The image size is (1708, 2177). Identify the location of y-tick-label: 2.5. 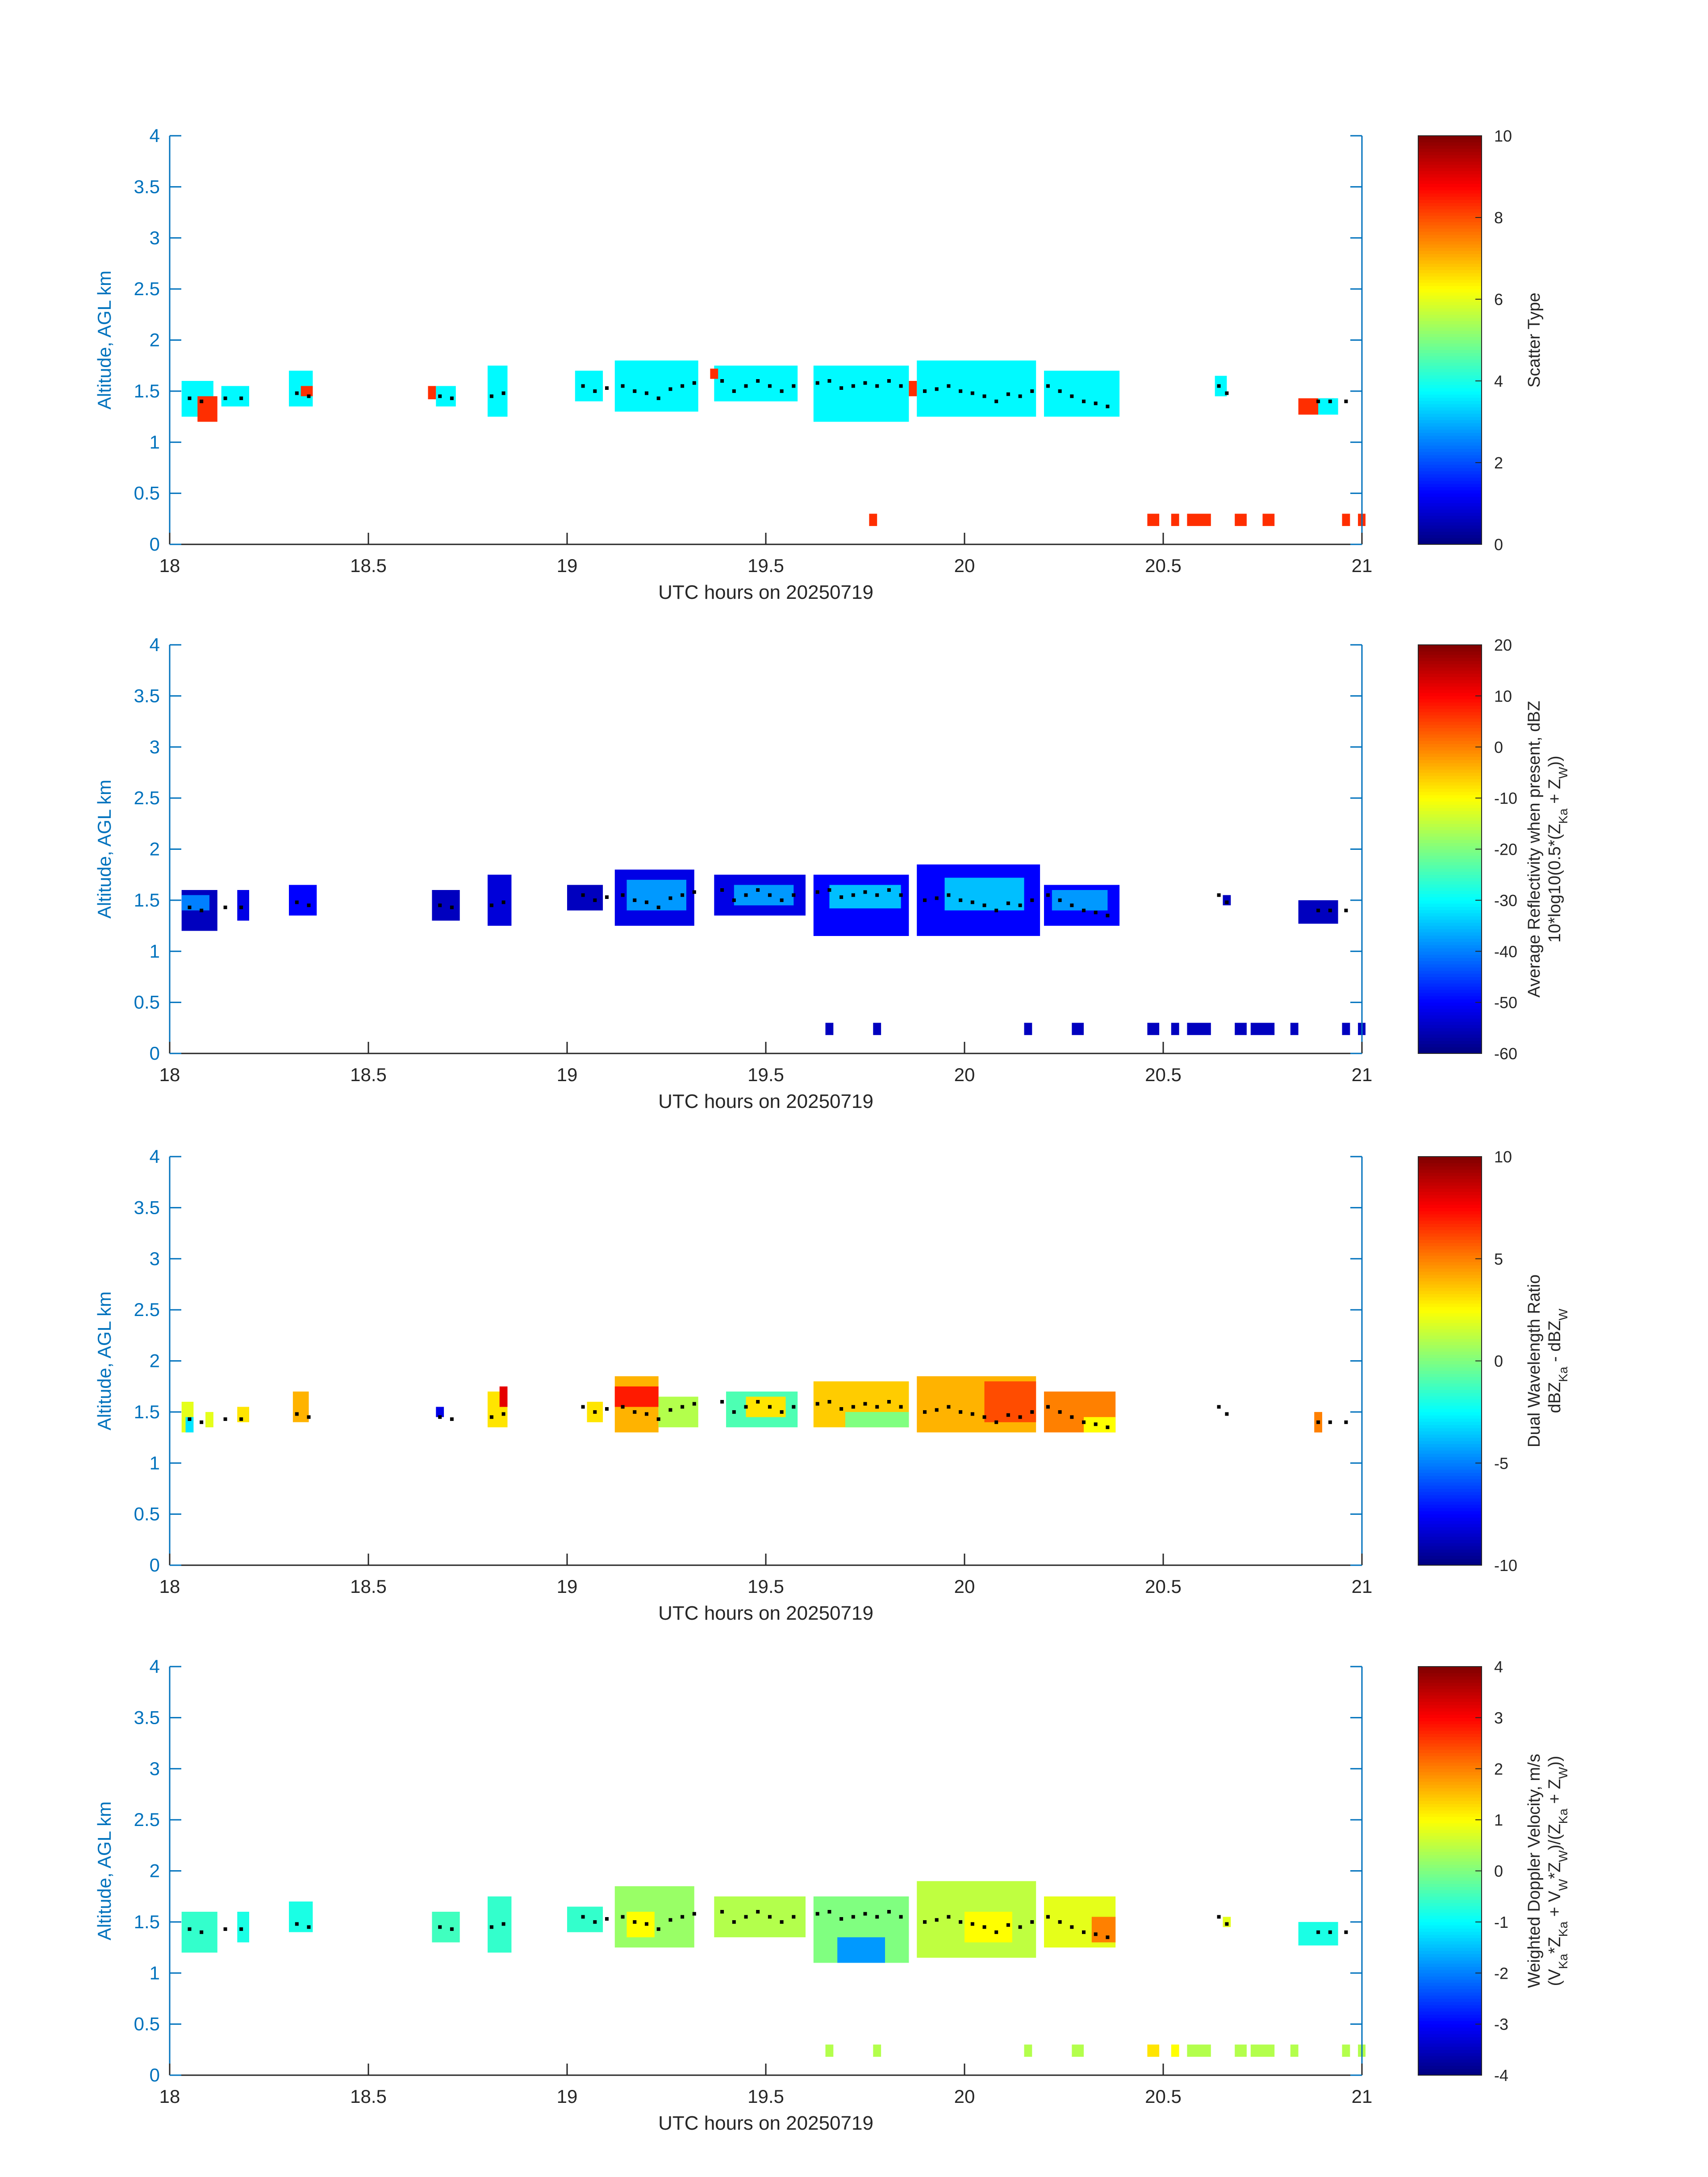
(147, 1819).